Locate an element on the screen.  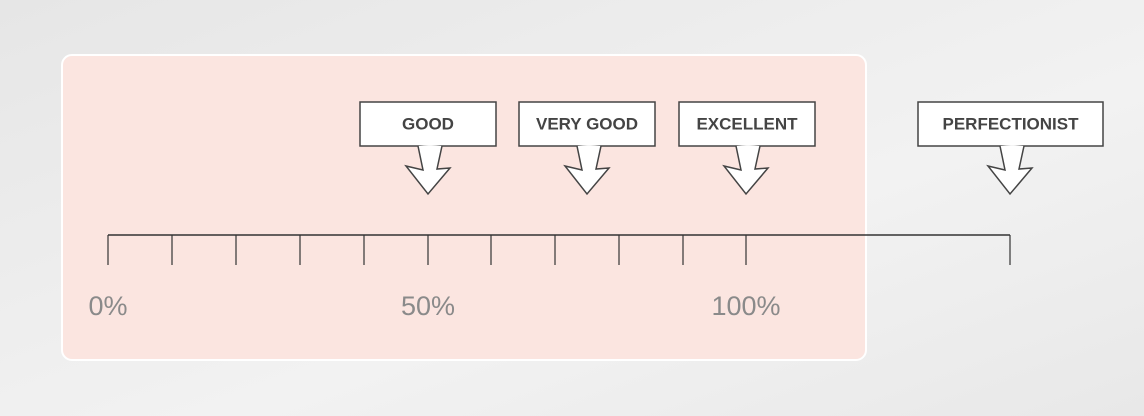
marker-label: PERFECTIONIST is located at coordinates (1010, 123).